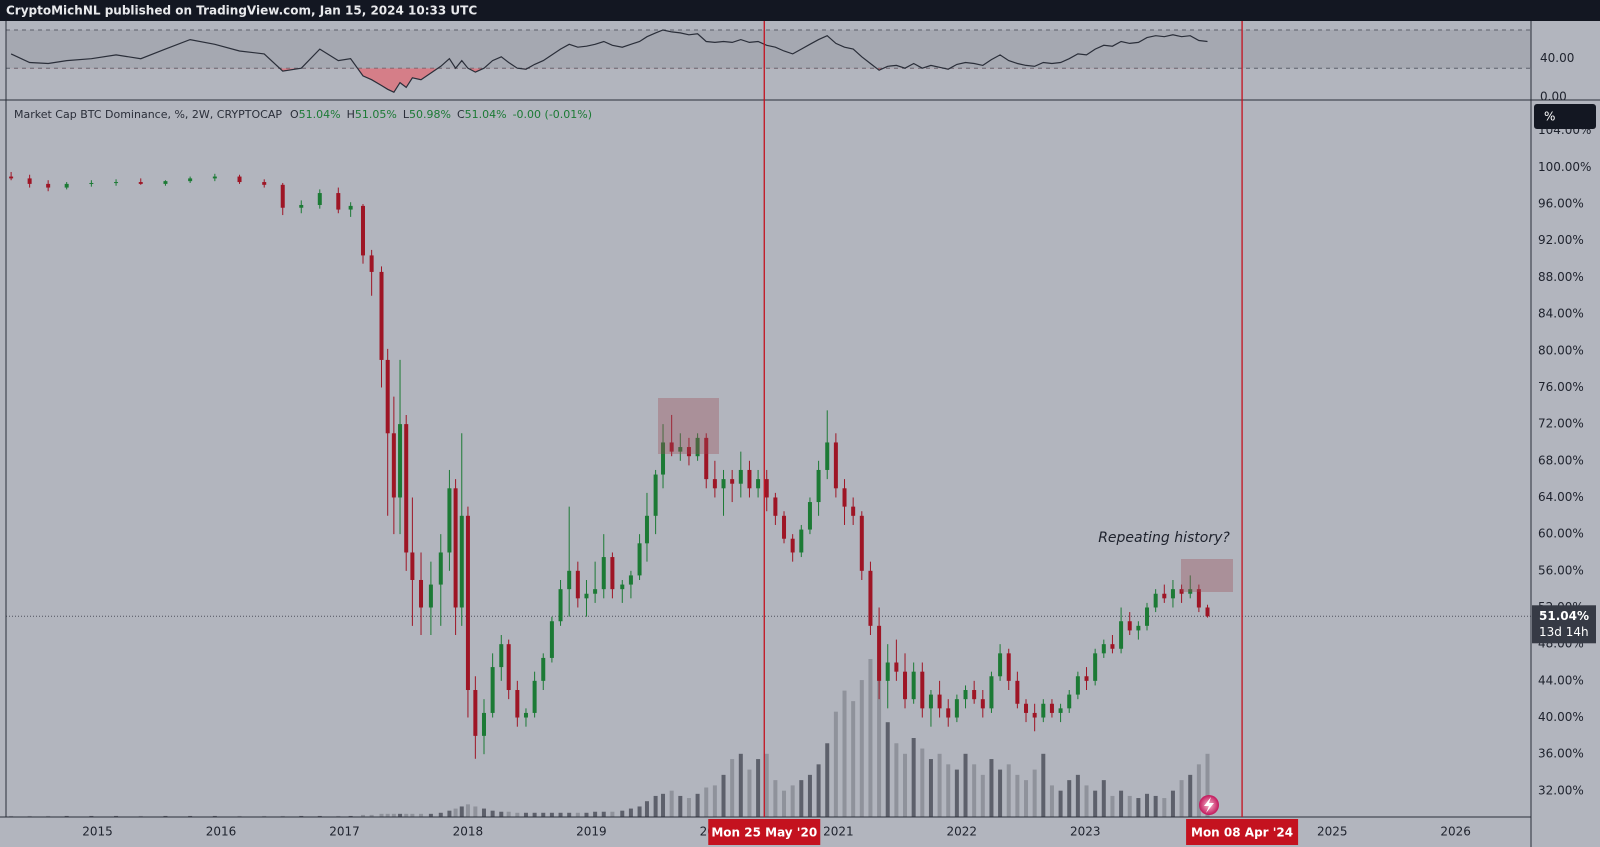  What do you see at coordinates (1561, 460) in the screenshot?
I see `y-tick-label: 68.00%` at bounding box center [1561, 460].